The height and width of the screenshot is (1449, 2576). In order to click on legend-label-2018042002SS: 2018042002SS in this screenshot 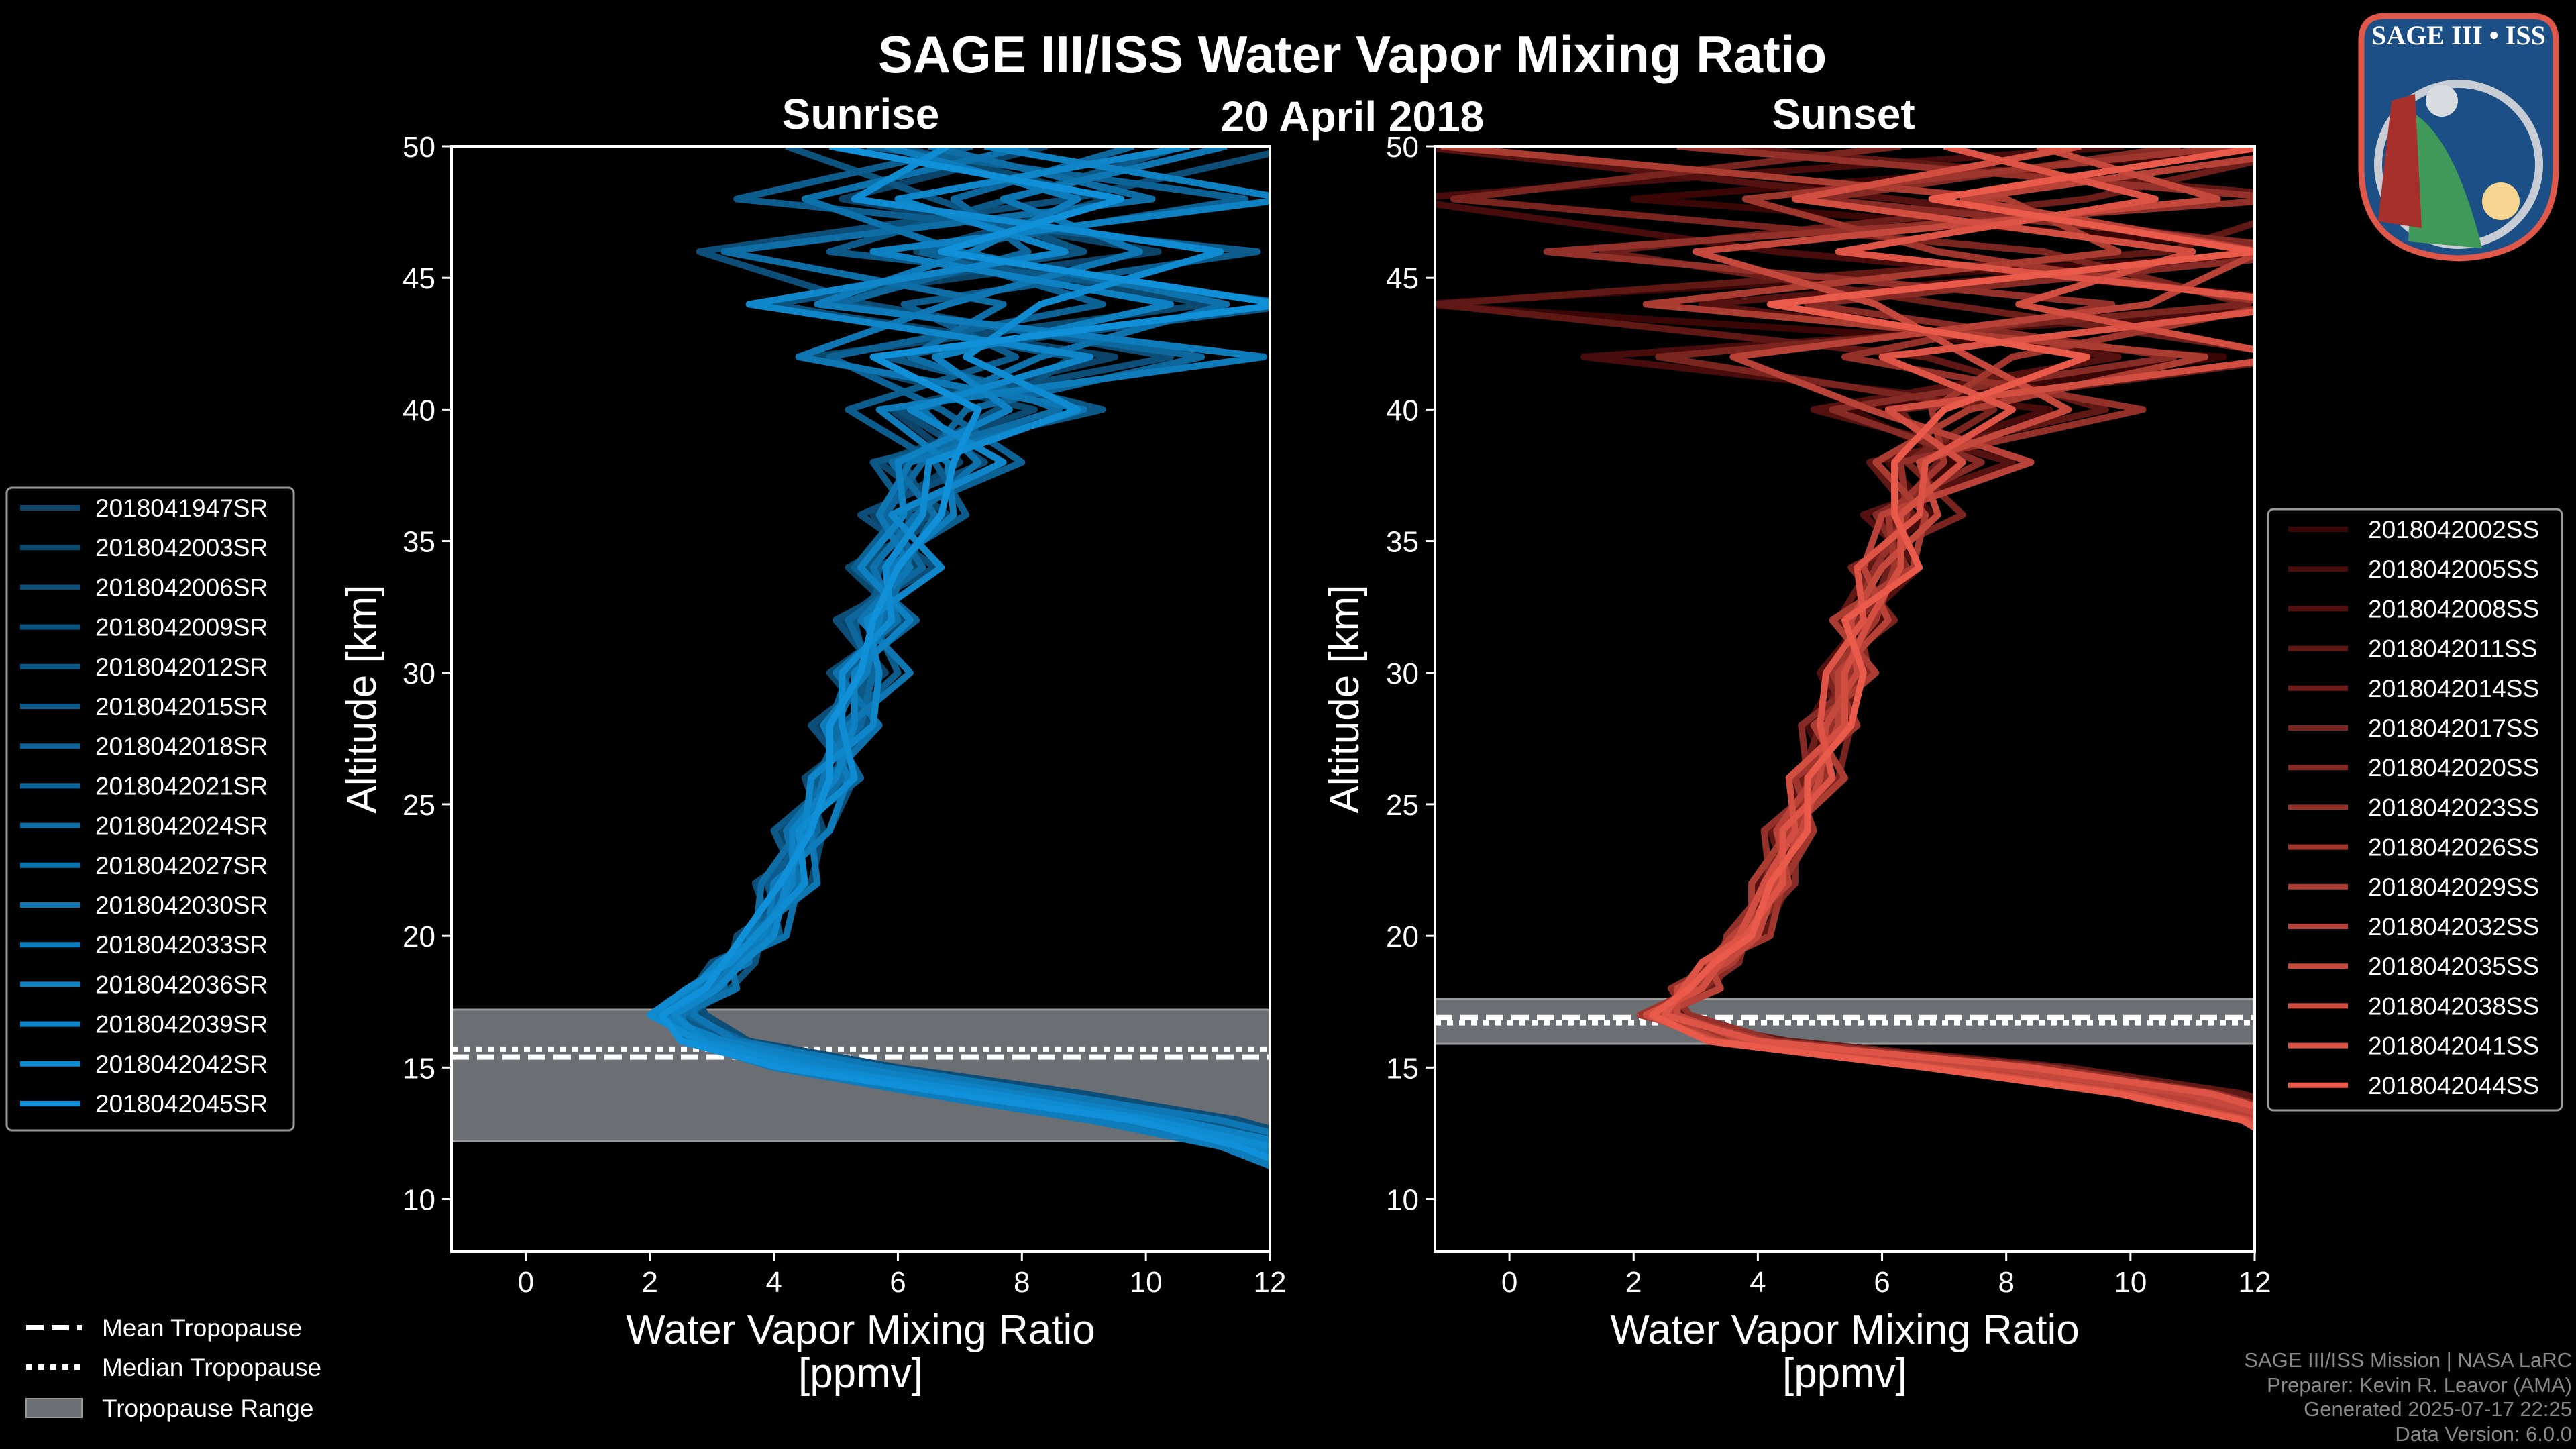, I will do `click(2453, 529)`.